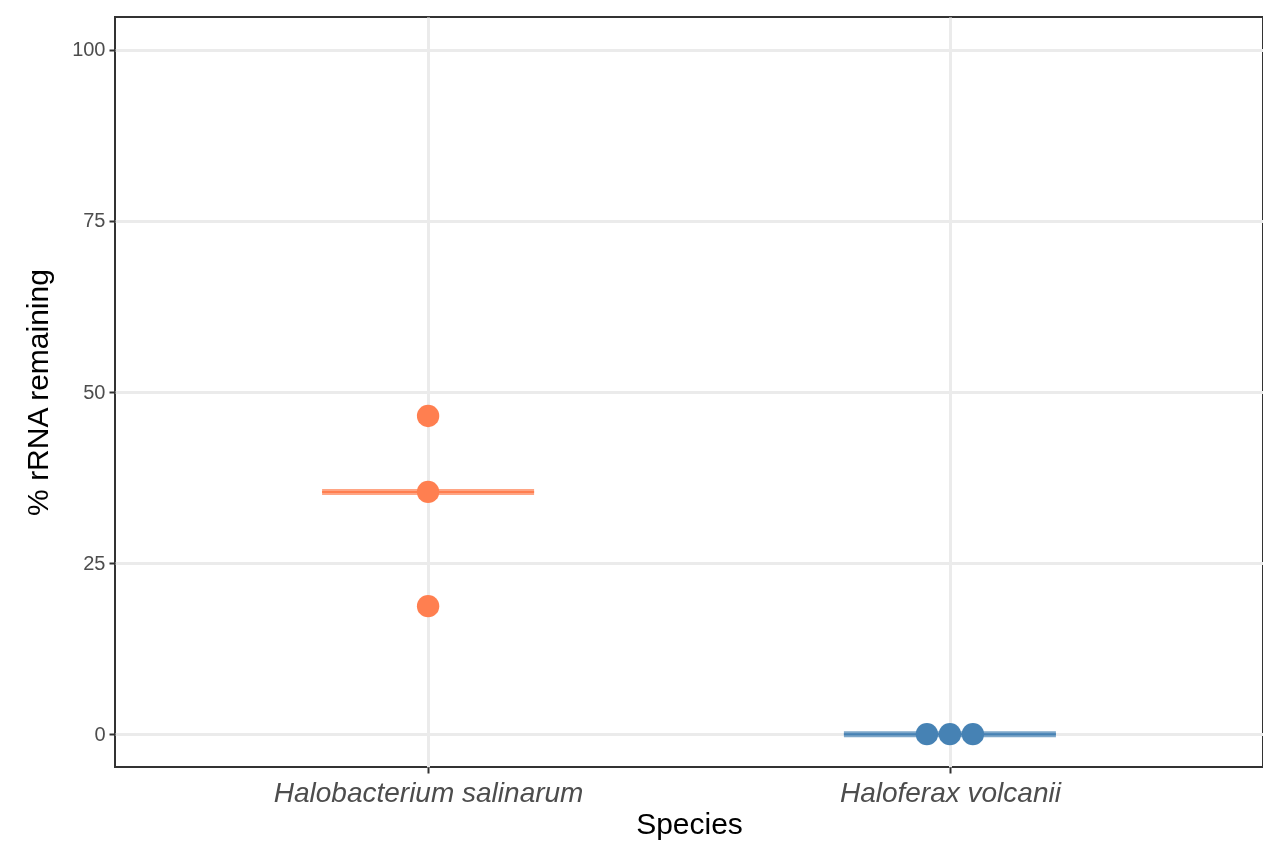 The height and width of the screenshot is (843, 1263). Describe the element at coordinates (100, 733) in the screenshot. I see `y-tick-label: 0` at that location.